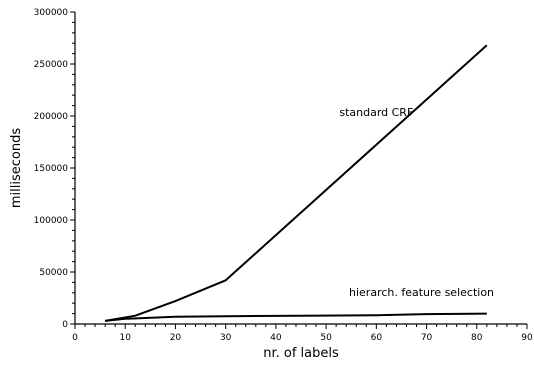  Describe the element at coordinates (226, 338) in the screenshot. I see `x-tick-label: 30` at that location.